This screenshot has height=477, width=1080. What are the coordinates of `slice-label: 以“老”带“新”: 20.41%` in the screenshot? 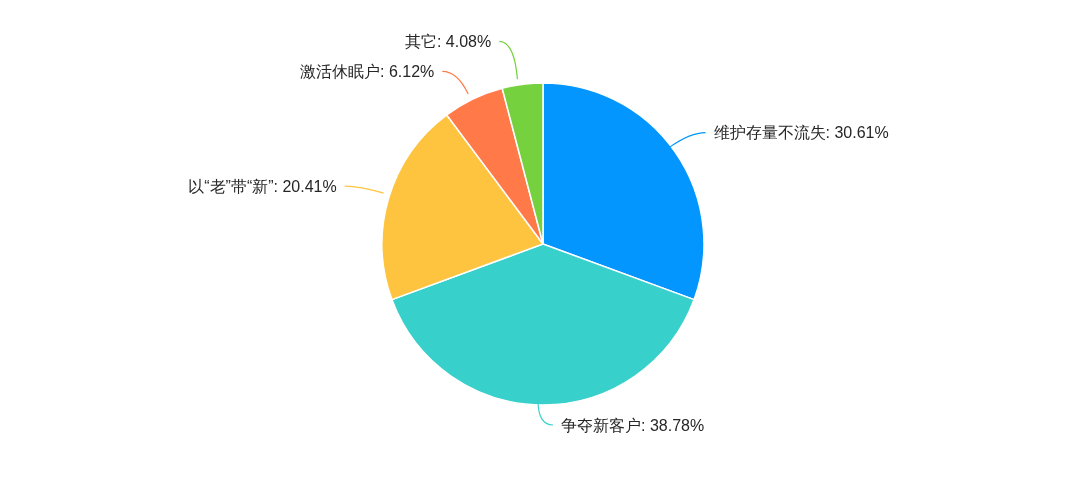 It's located at (262, 186).